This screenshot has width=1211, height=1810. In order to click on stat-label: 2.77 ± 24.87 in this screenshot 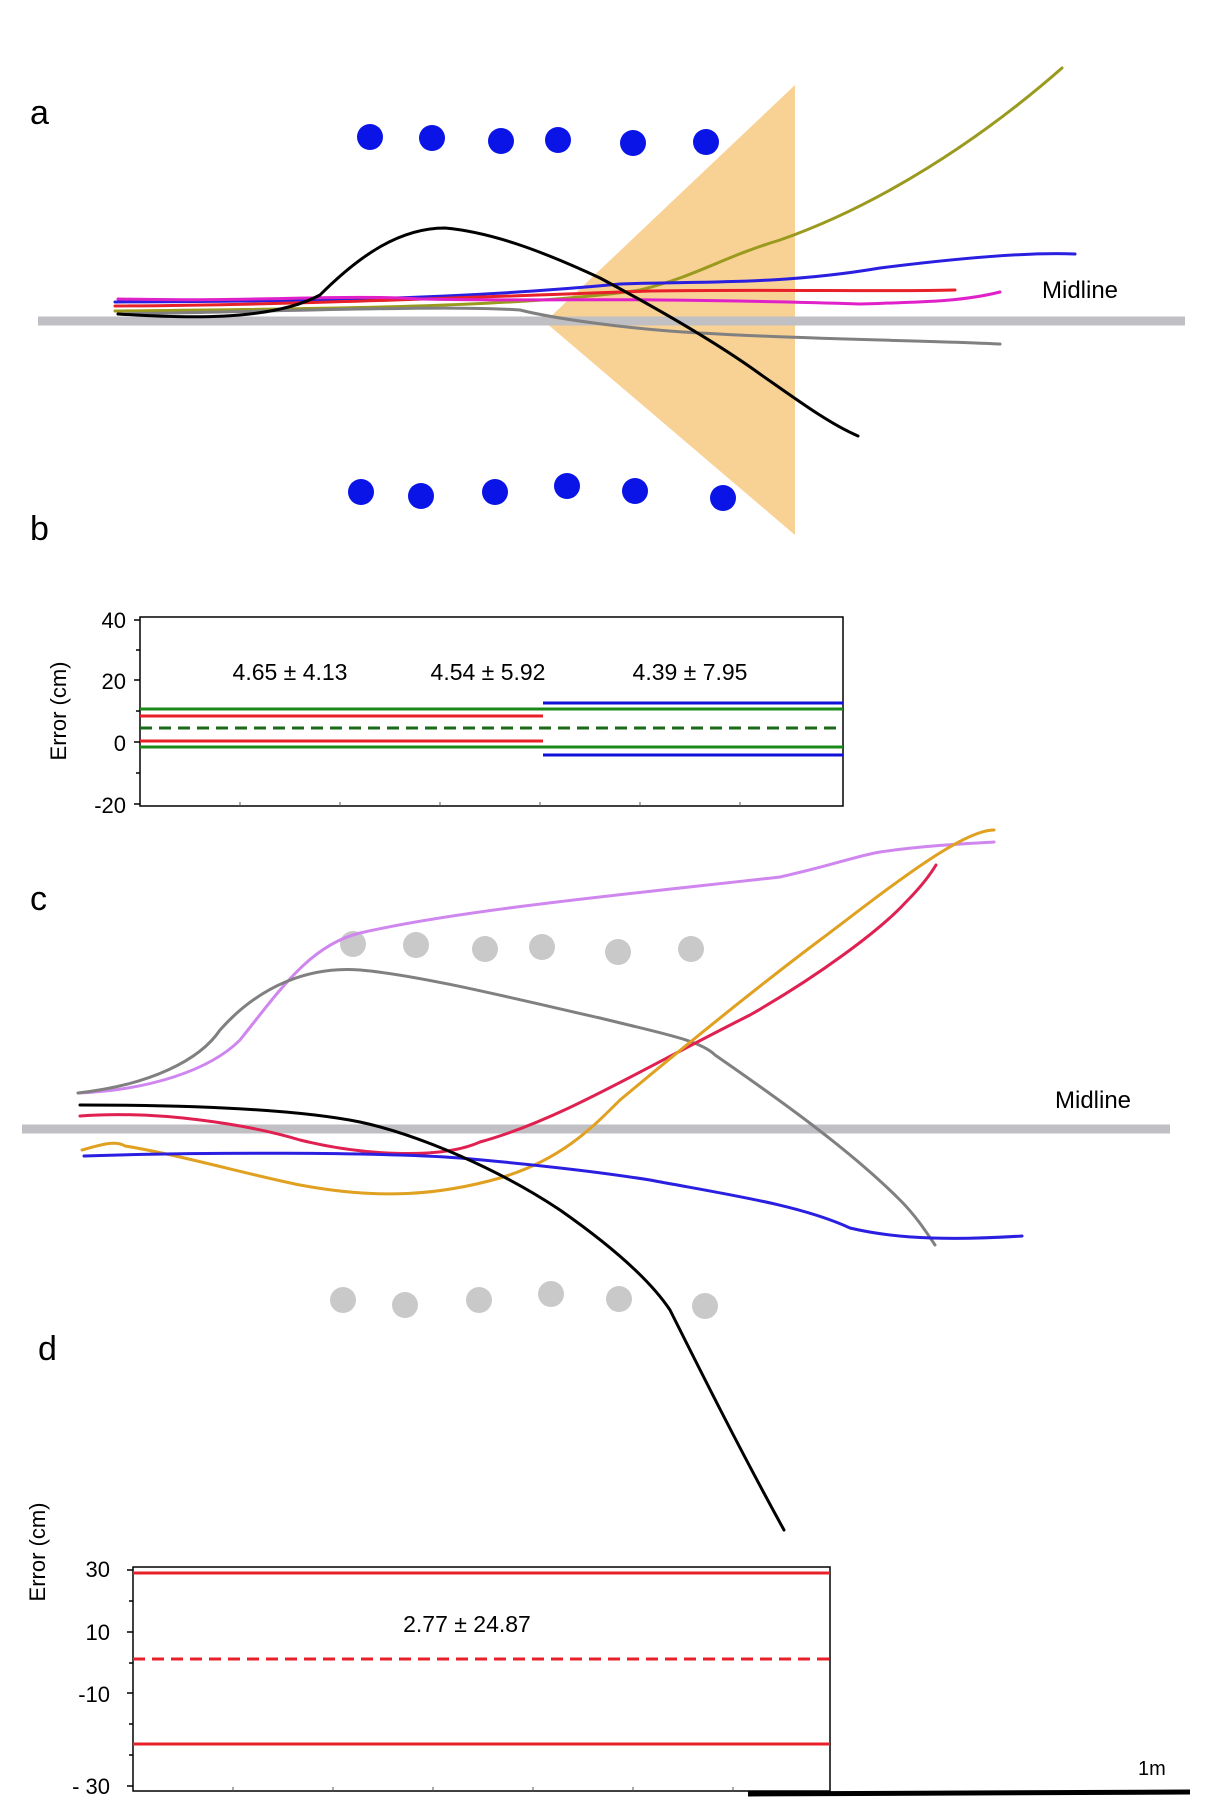, I will do `click(467, 1624)`.